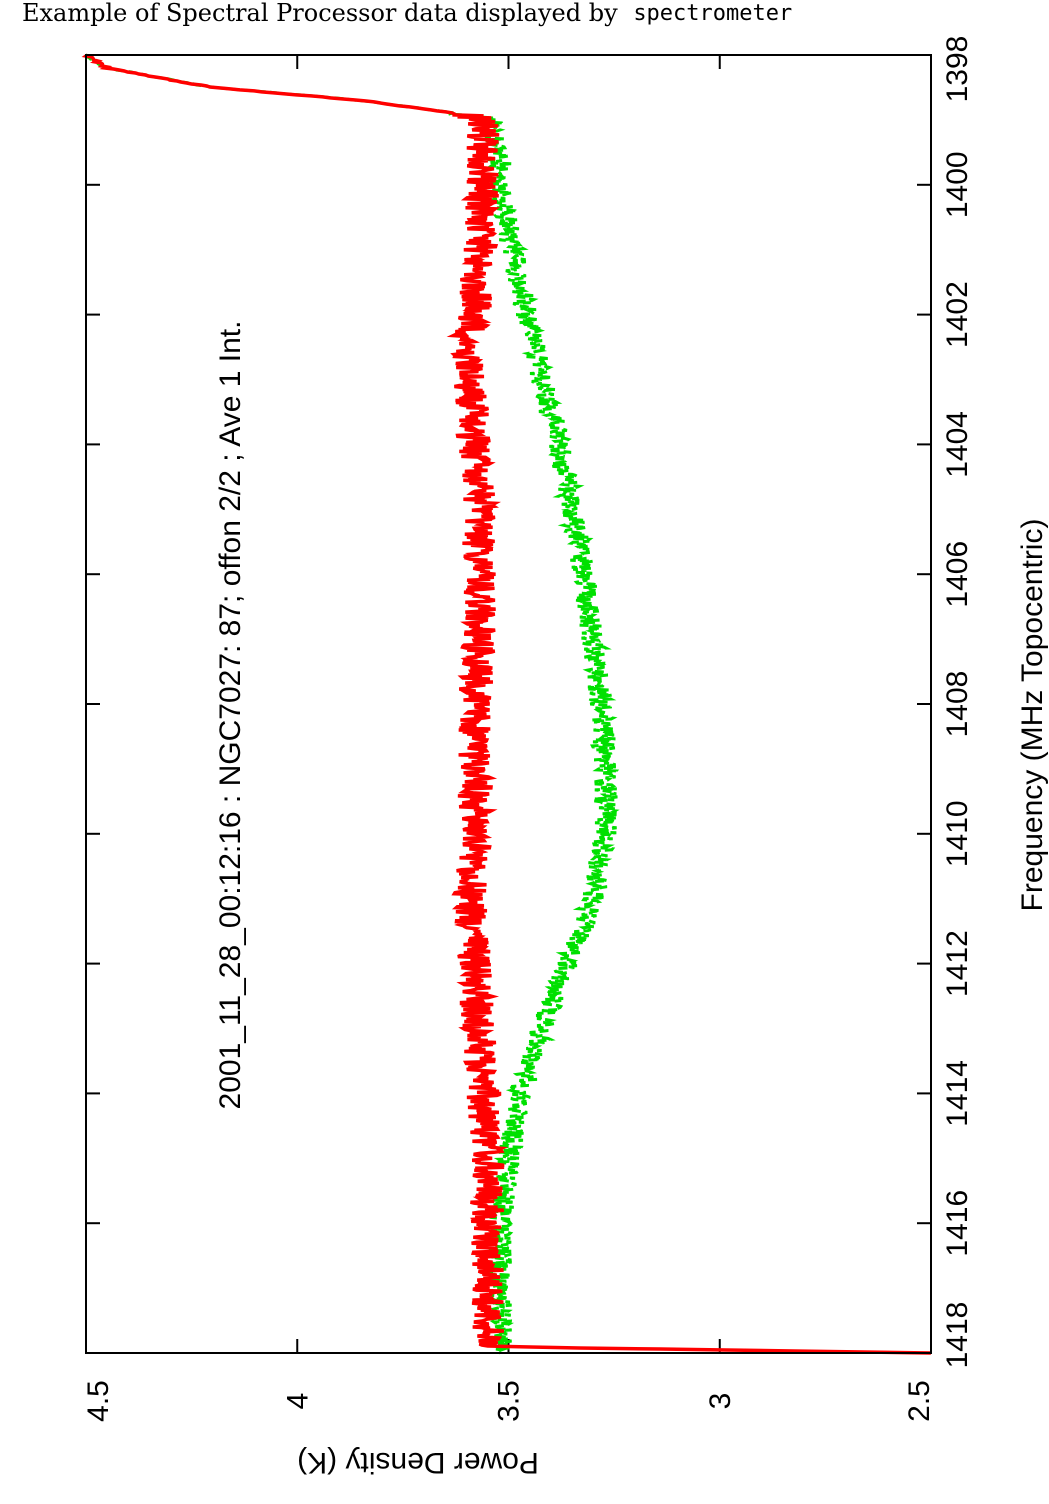 Image resolution: width=1049 pixels, height=1504 pixels. Describe the element at coordinates (297, 1401) in the screenshot. I see `y-tick-label: 4` at that location.